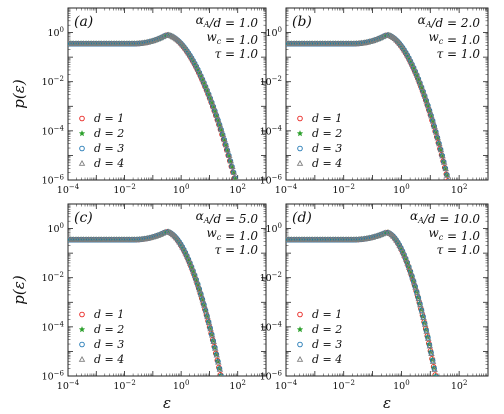 This screenshot has height=414, width=504. I want to click on y-tick-label: 10⁻², so click(53, 277).